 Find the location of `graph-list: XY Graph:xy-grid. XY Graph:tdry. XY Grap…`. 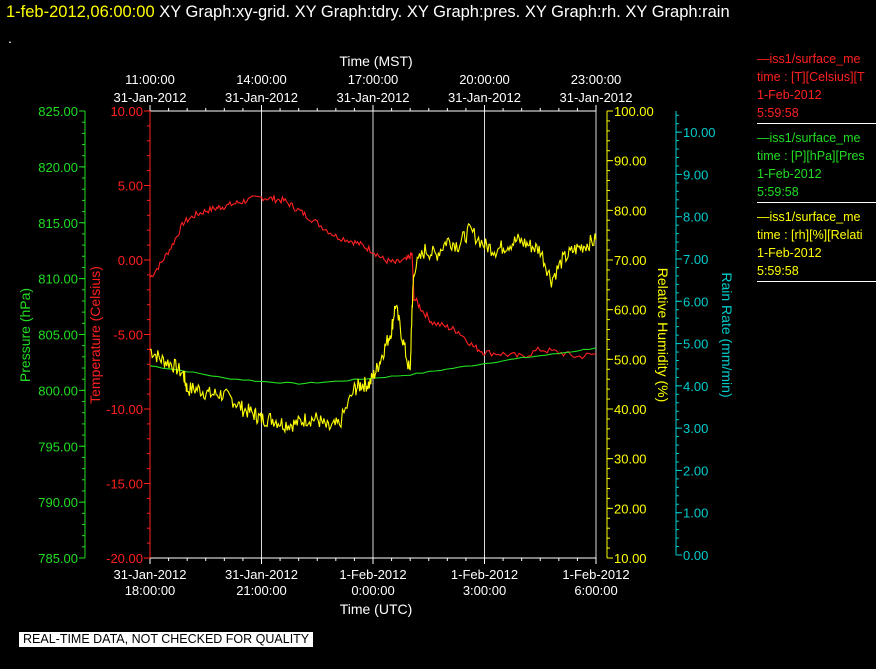

graph-list: XY Graph:xy-grid. XY Graph:tdry. XY Grap… is located at coordinates (442, 12).